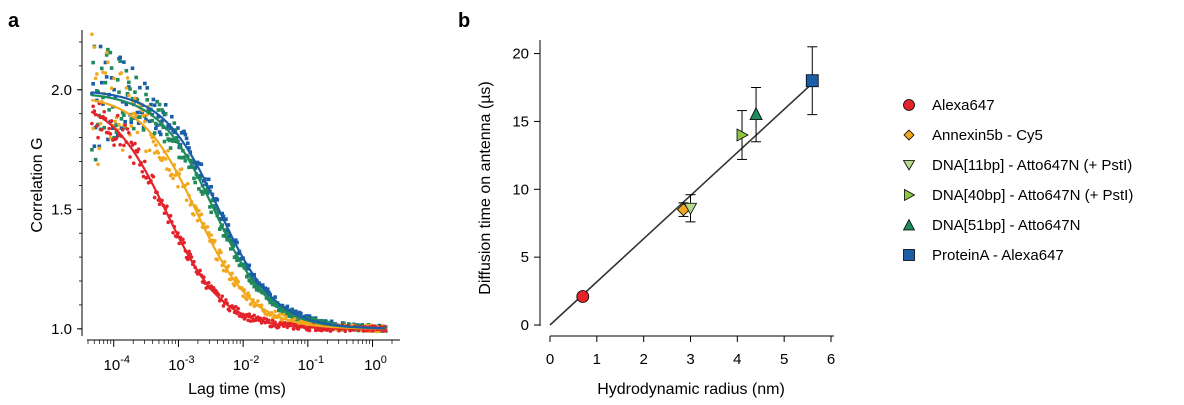 This screenshot has height=405, width=1184. Describe the element at coordinates (485, 187) in the screenshot. I see `panel-b-y-label: Diffusion time on antenna (µs)` at that location.